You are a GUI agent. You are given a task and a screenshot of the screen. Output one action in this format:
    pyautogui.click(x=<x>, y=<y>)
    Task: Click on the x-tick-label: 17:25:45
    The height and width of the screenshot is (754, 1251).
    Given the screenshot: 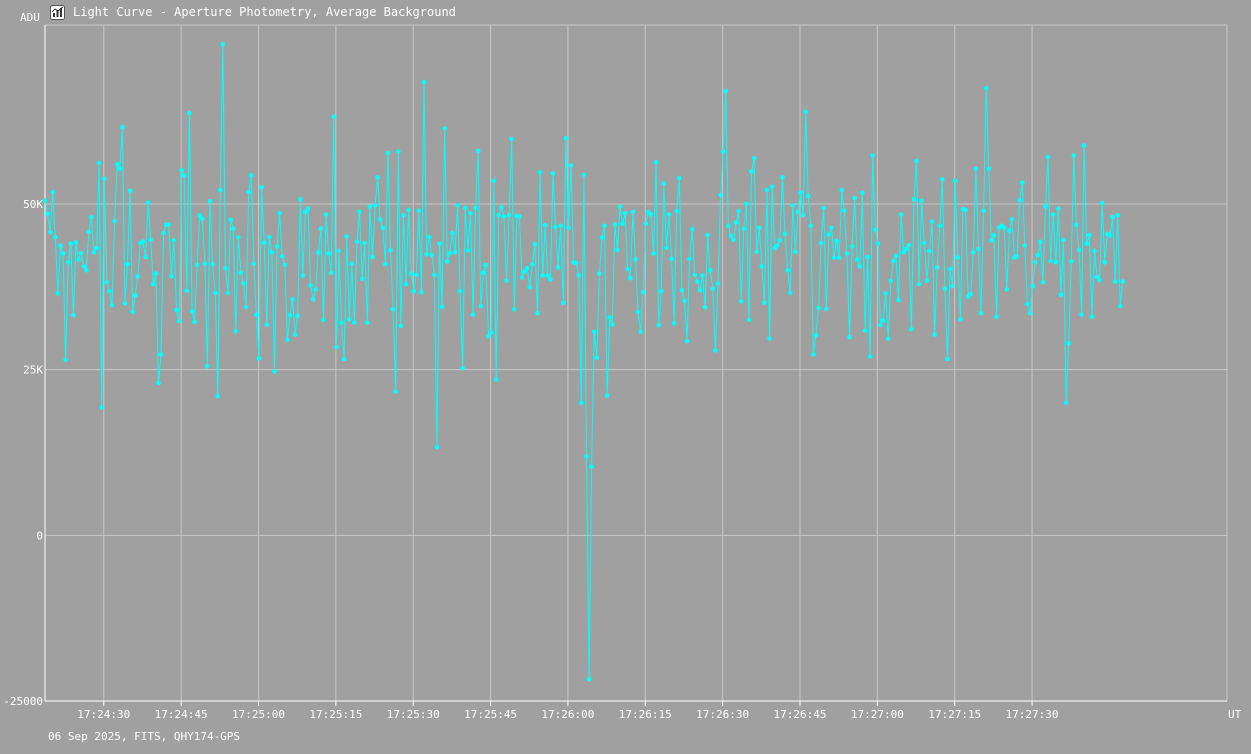 What is the action you would take?
    pyautogui.click(x=490, y=714)
    